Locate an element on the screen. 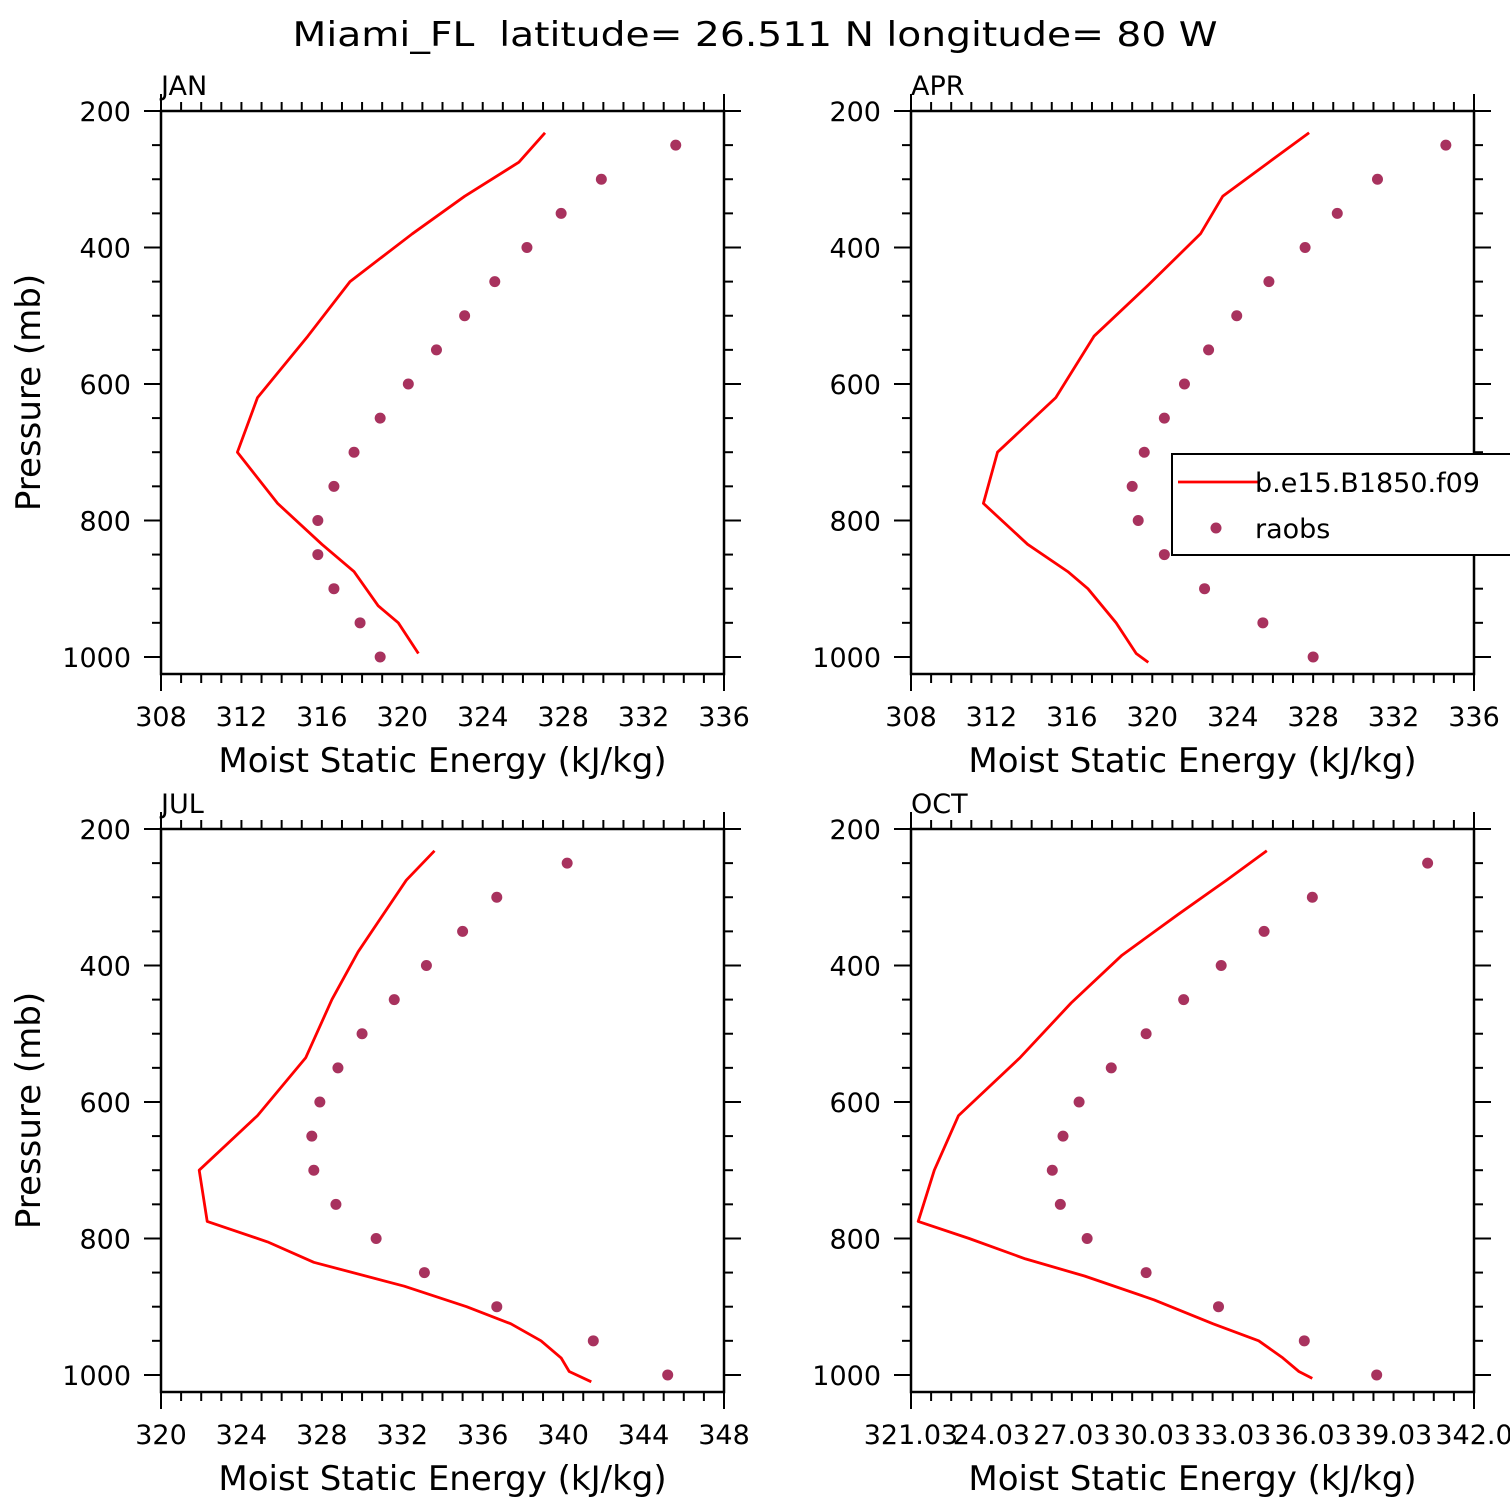 The width and height of the screenshot is (1510, 1510). chart-1-xtick-label: 324 is located at coordinates (1233, 717).